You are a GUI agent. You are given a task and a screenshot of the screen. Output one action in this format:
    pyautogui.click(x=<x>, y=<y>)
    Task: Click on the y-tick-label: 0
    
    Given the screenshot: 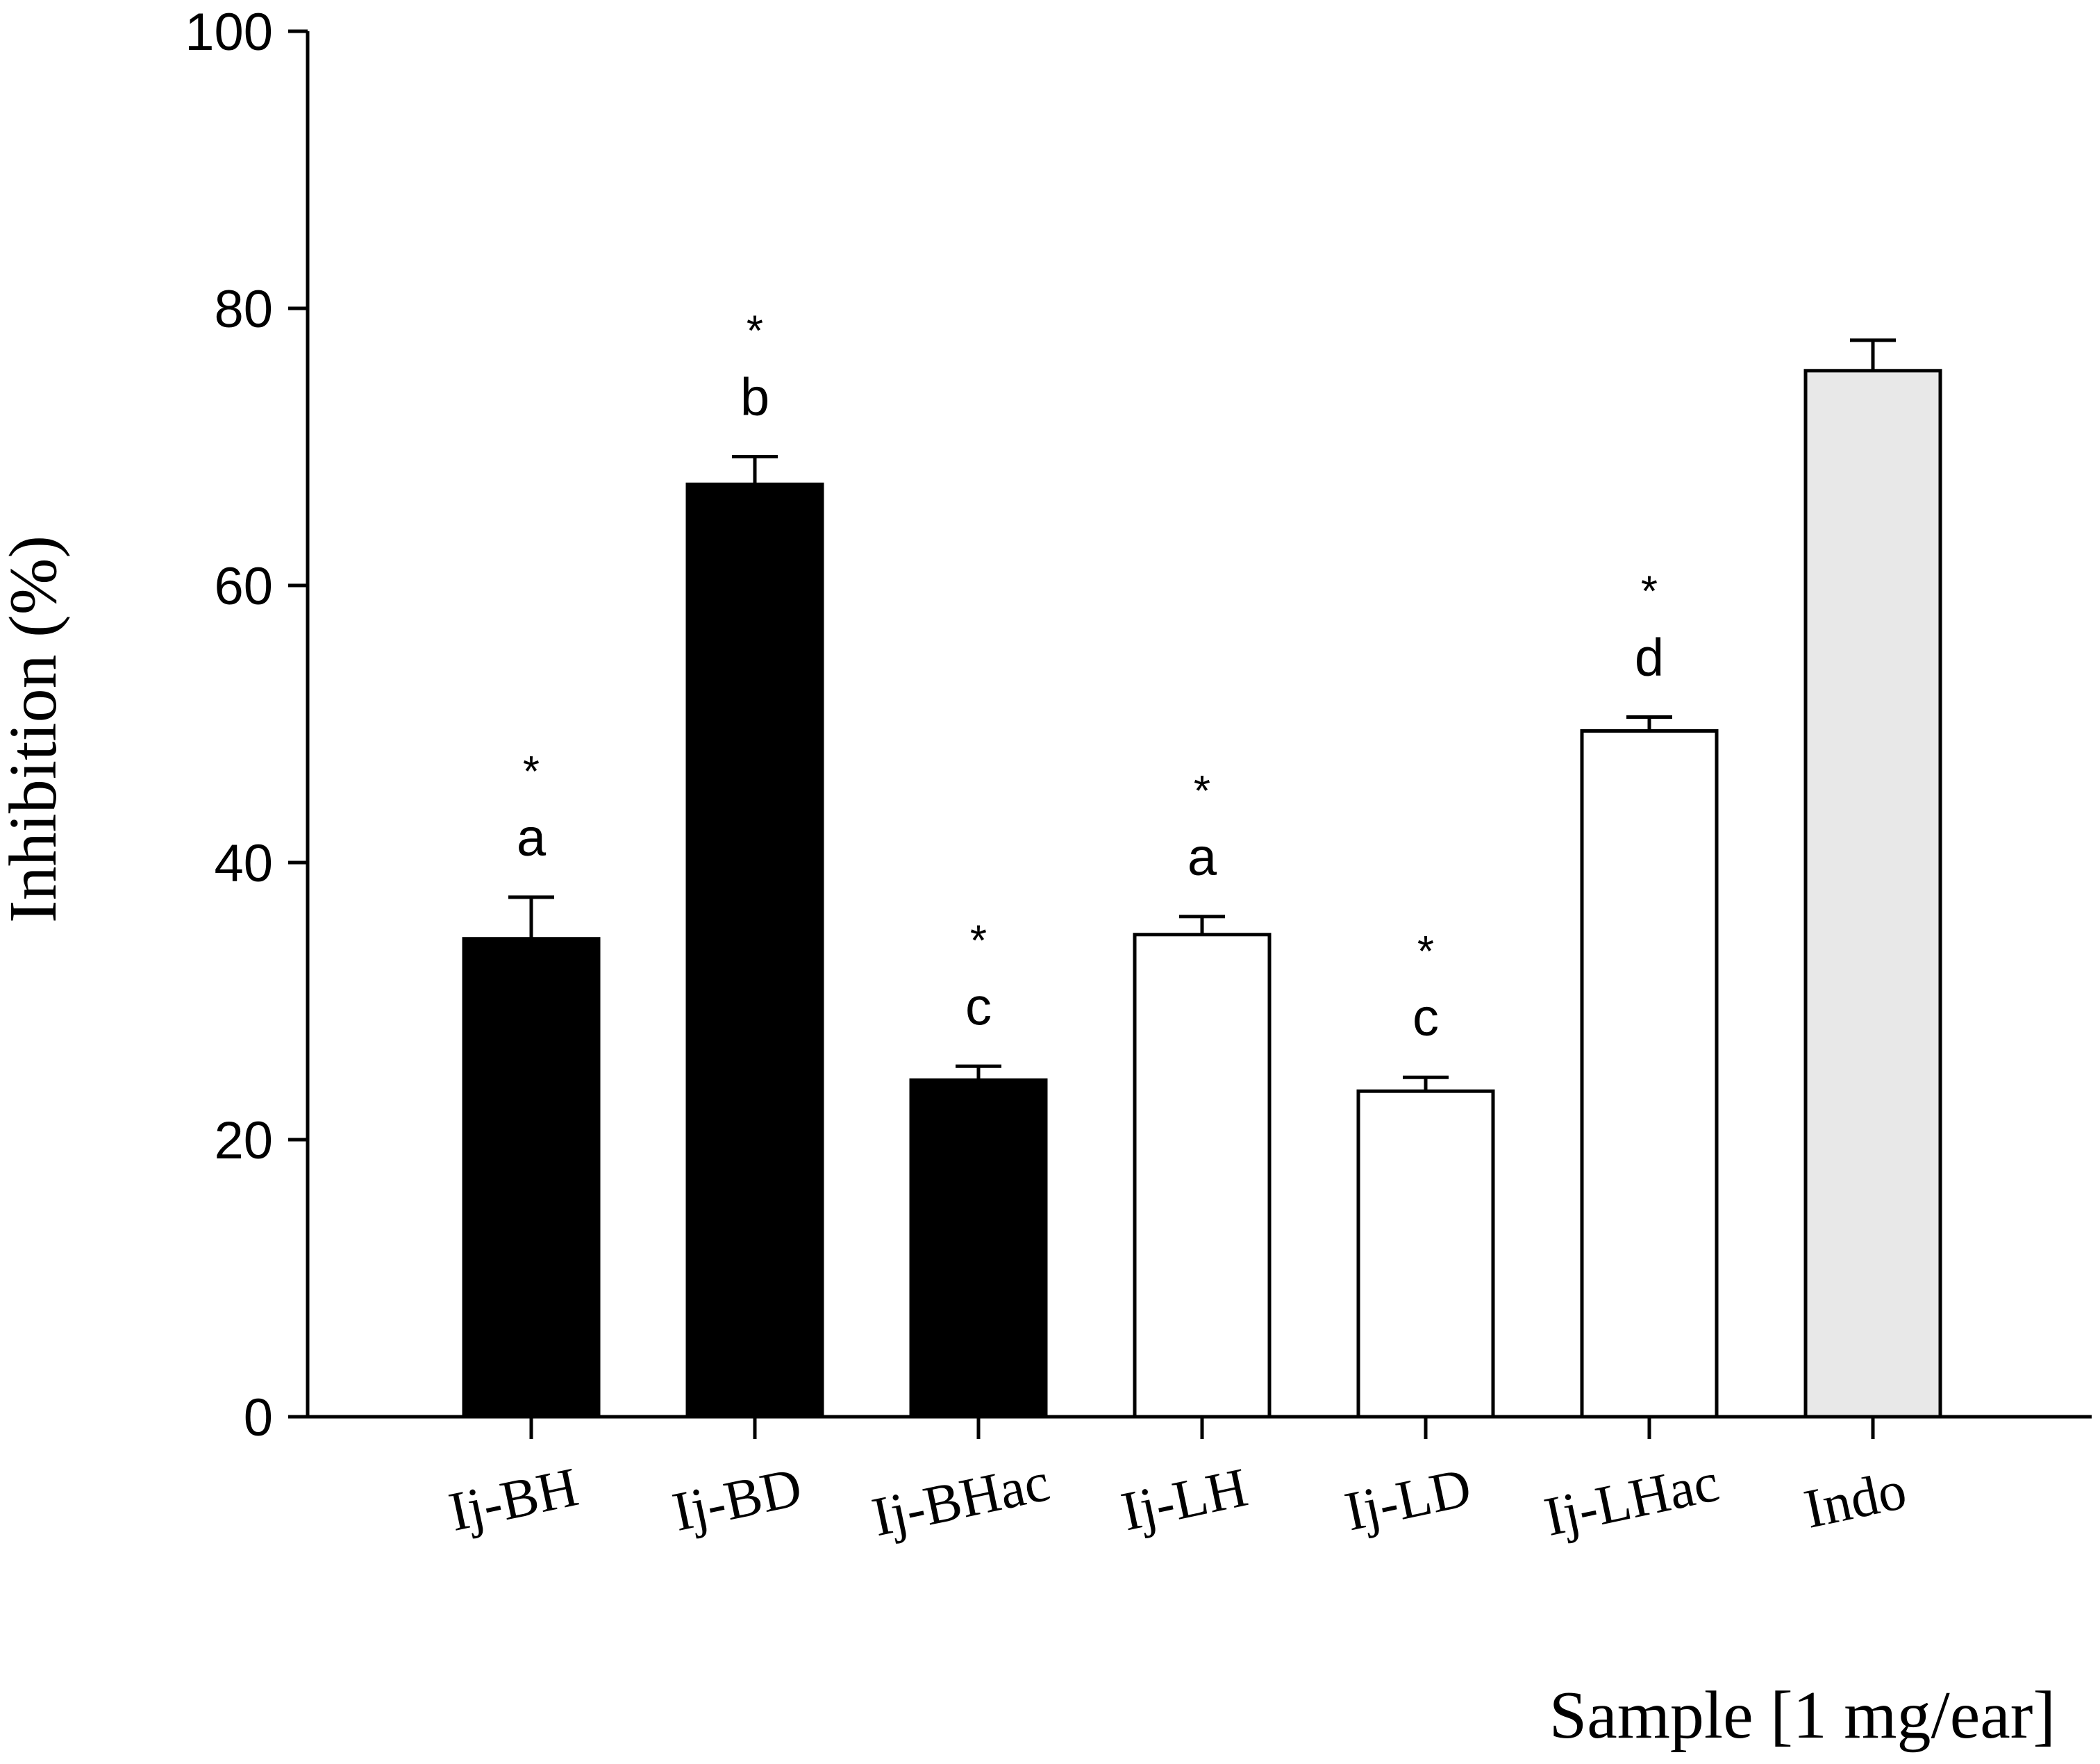 What is the action you would take?
    pyautogui.click(x=258, y=1417)
    